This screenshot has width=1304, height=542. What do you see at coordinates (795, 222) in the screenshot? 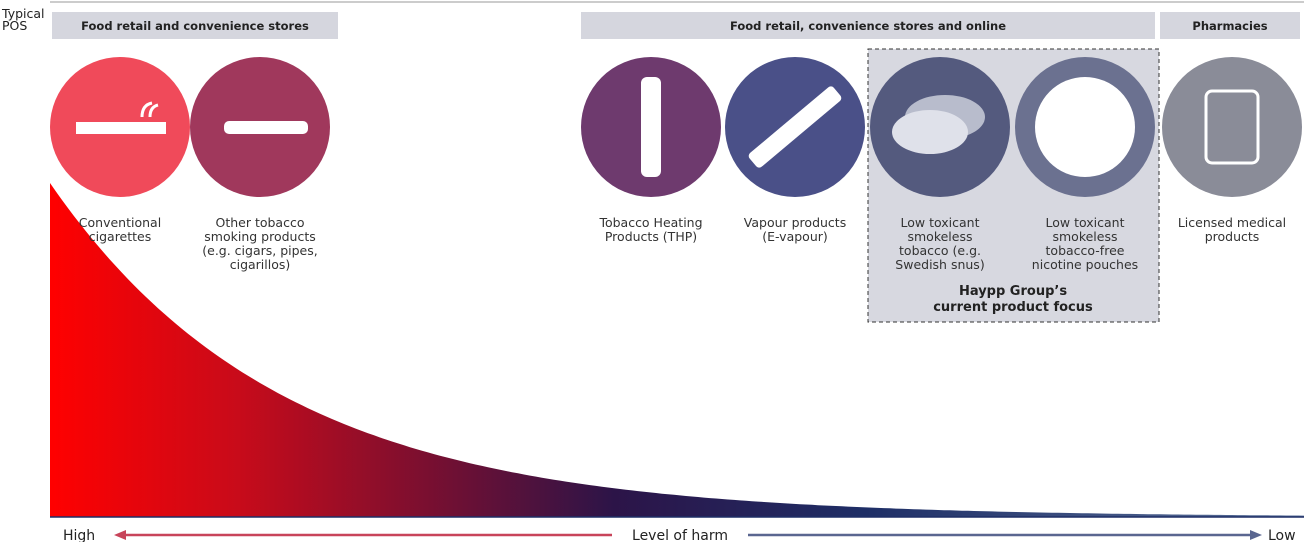
I see `product-label: Vapour products` at bounding box center [795, 222].